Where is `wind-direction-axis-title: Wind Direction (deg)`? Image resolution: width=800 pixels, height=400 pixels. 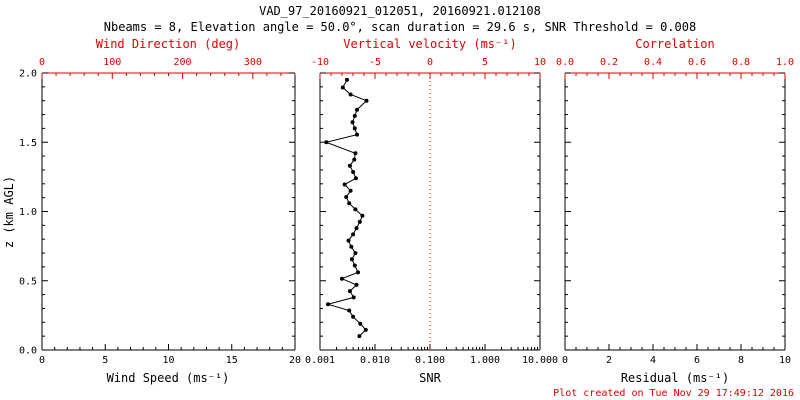 wind-direction-axis-title: Wind Direction (deg) is located at coordinates (168, 44).